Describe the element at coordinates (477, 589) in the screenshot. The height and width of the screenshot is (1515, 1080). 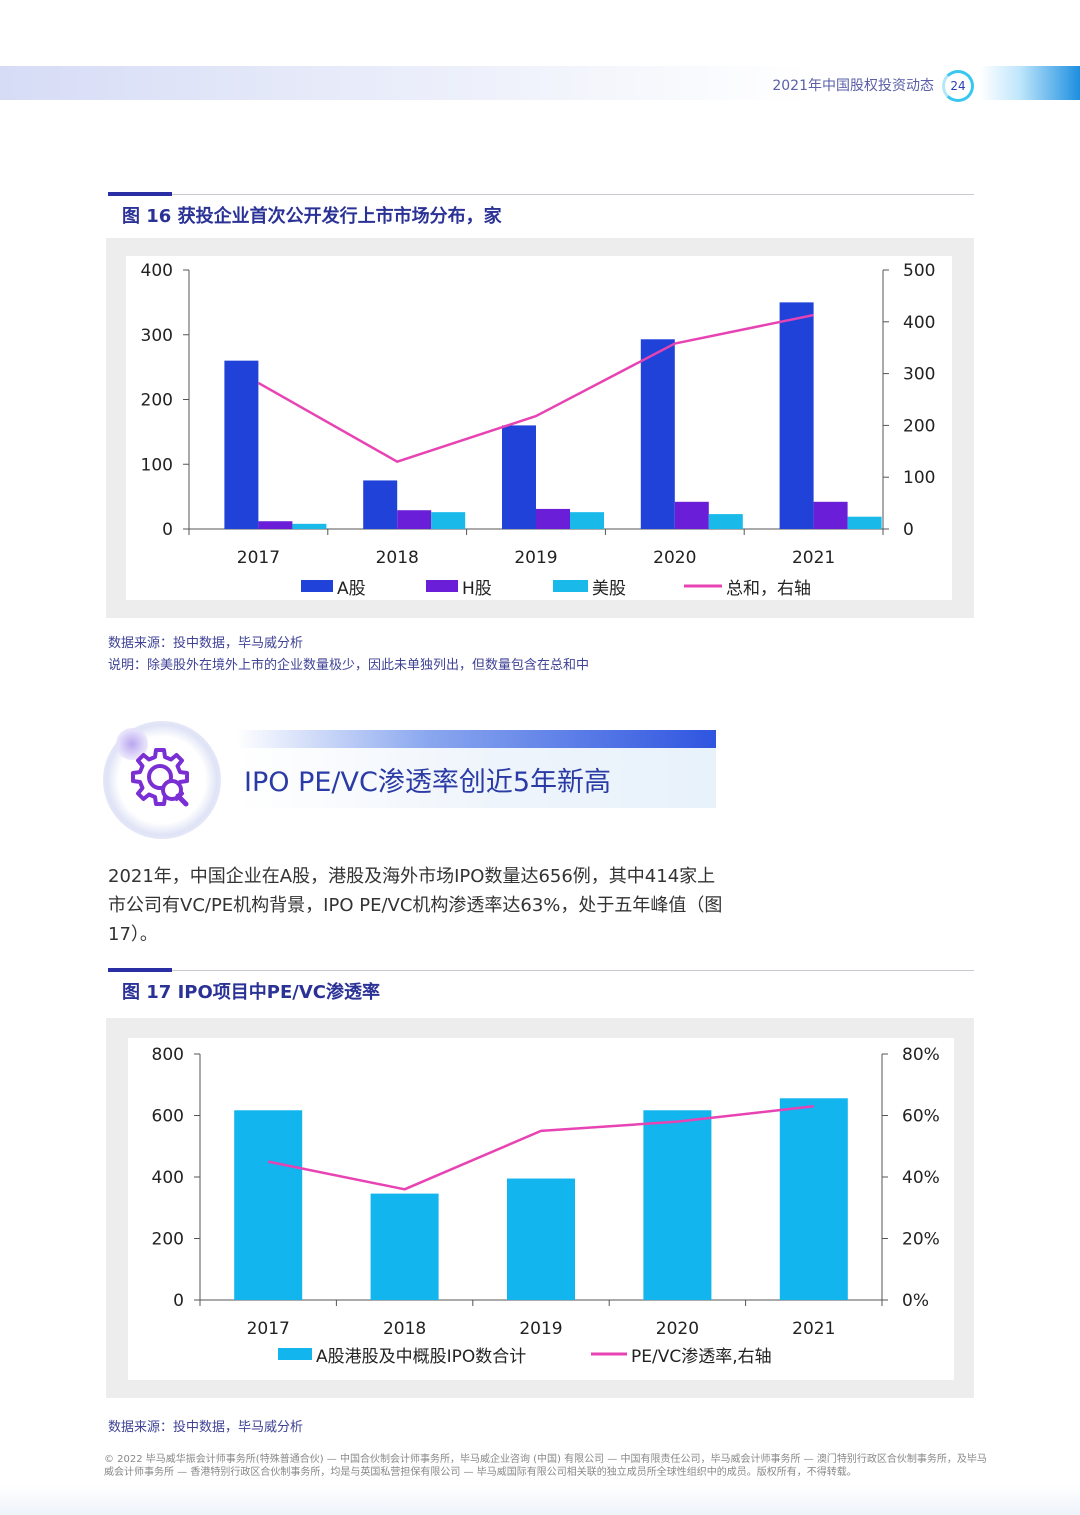
I see `legend-label: H股` at that location.